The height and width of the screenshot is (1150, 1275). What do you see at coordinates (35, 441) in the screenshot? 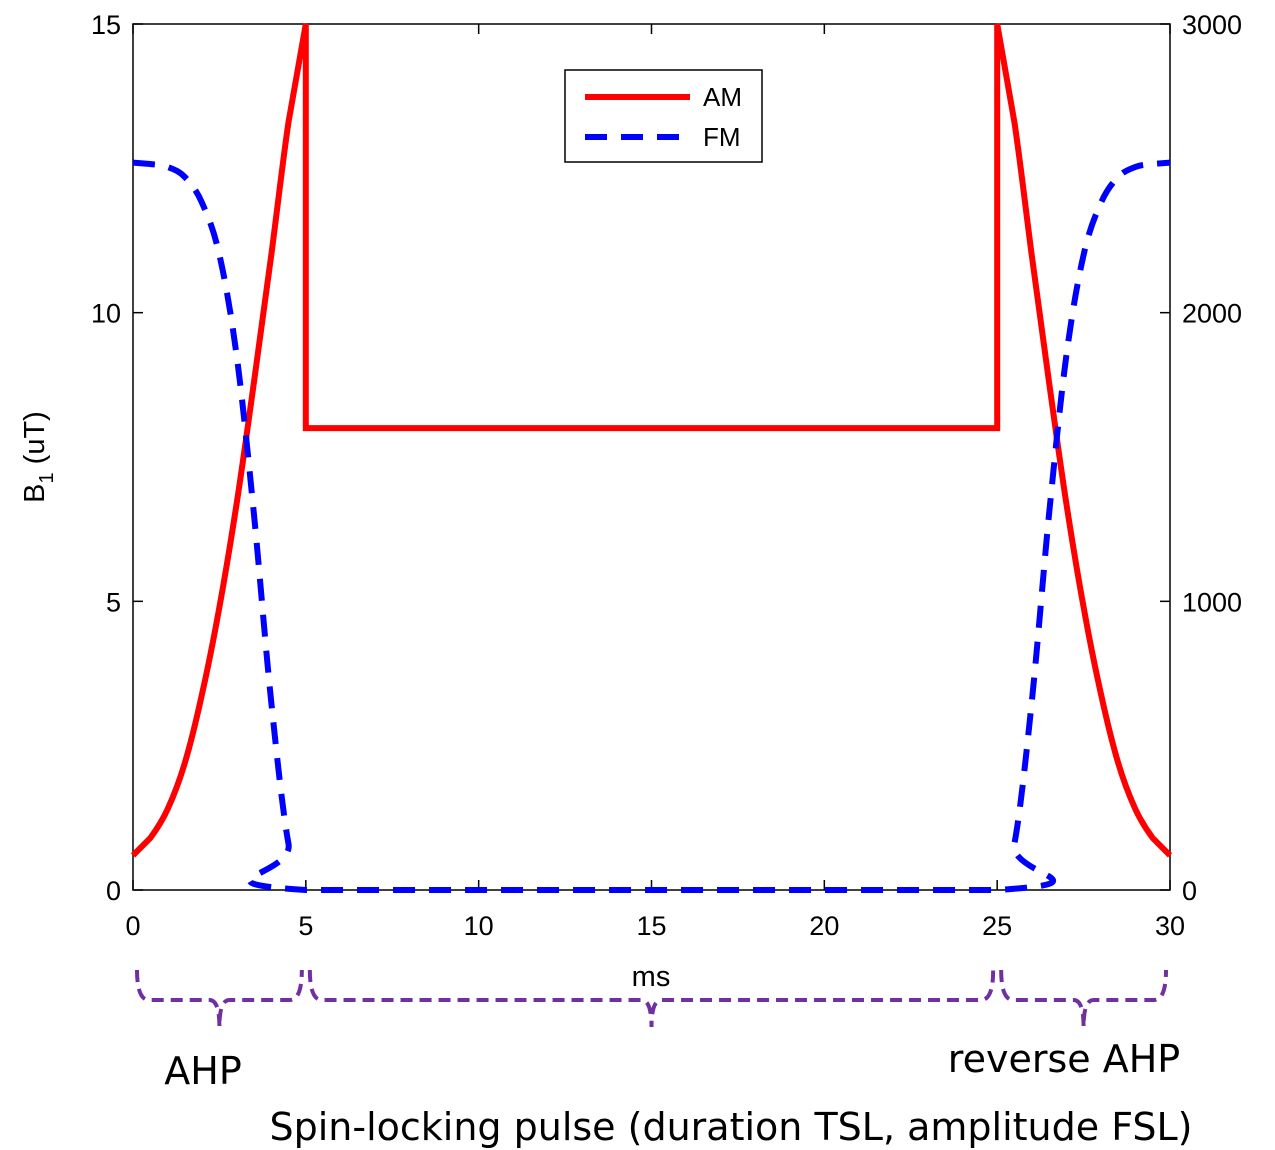
I see `y-axis-label-unit: (uT)` at bounding box center [35, 441].